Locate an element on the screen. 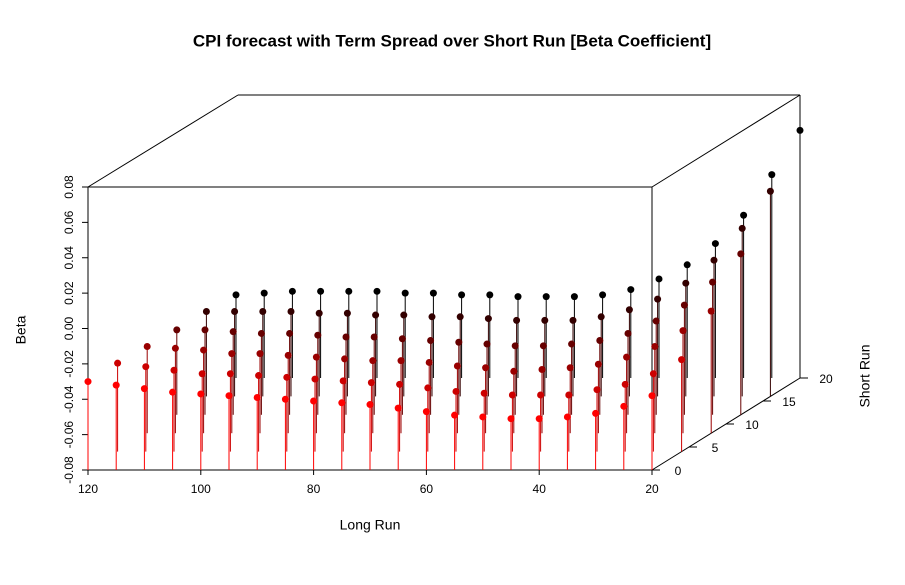 The image size is (905, 585). z-axis-label: Beta is located at coordinates (21, 329).